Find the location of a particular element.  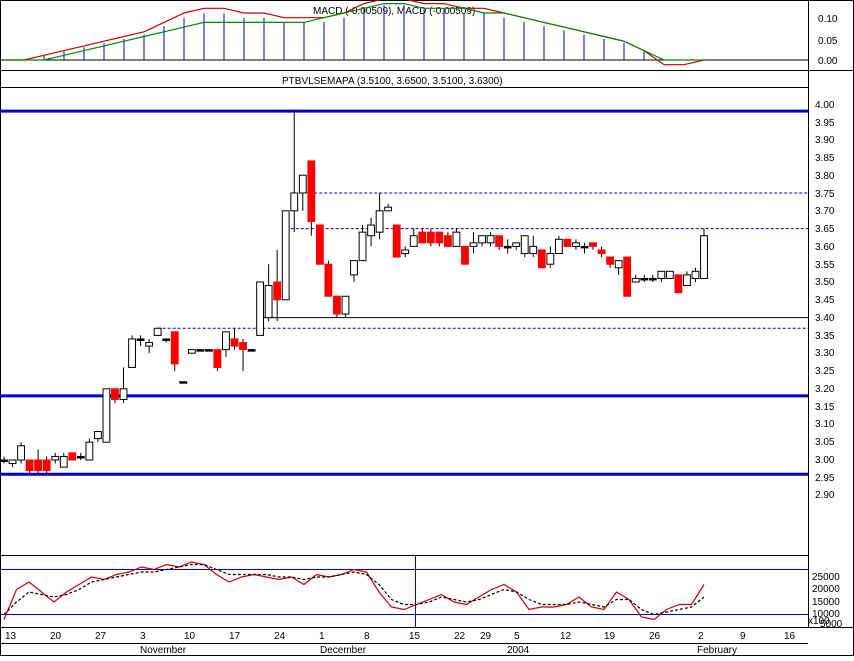

day-tick-label: 8 is located at coordinates (367, 636).